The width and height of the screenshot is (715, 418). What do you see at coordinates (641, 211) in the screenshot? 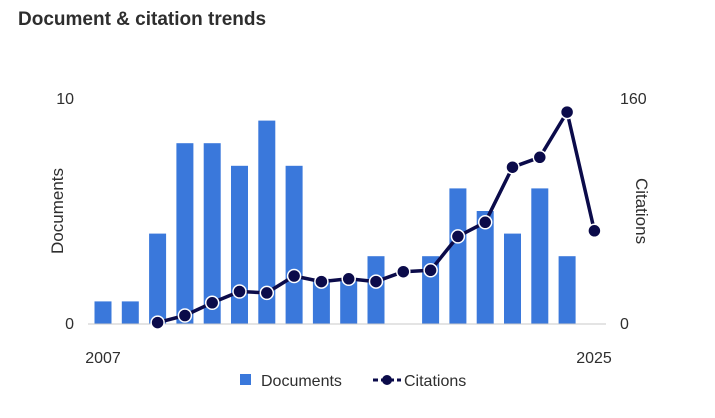
I see `y-right-axis-title: Citations` at bounding box center [641, 211].